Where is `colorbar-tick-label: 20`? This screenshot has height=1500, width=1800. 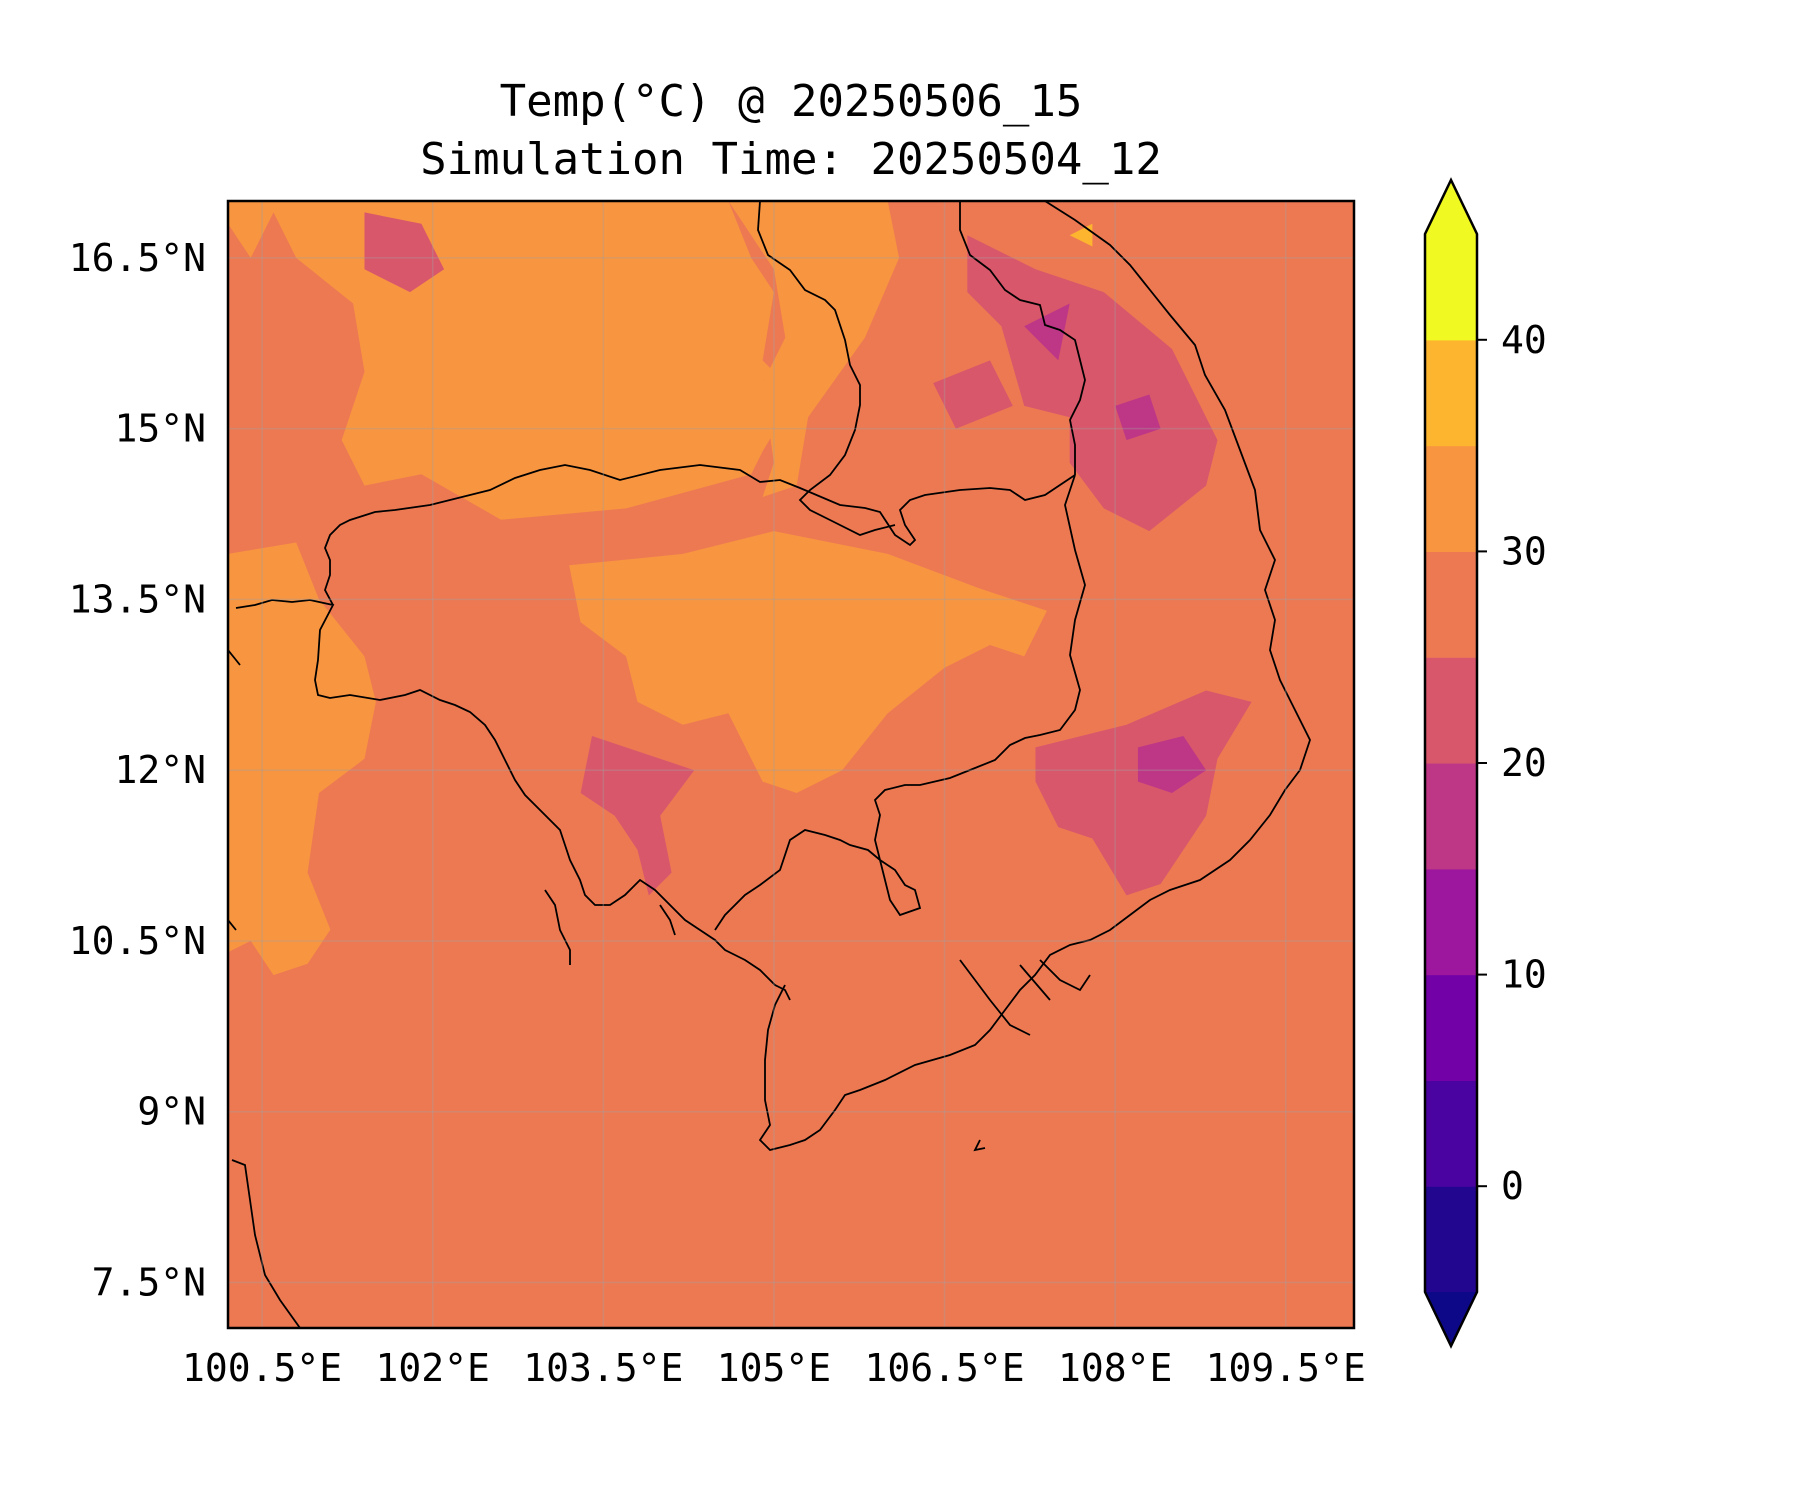
colorbar-tick-label: 20 is located at coordinates (1524, 763).